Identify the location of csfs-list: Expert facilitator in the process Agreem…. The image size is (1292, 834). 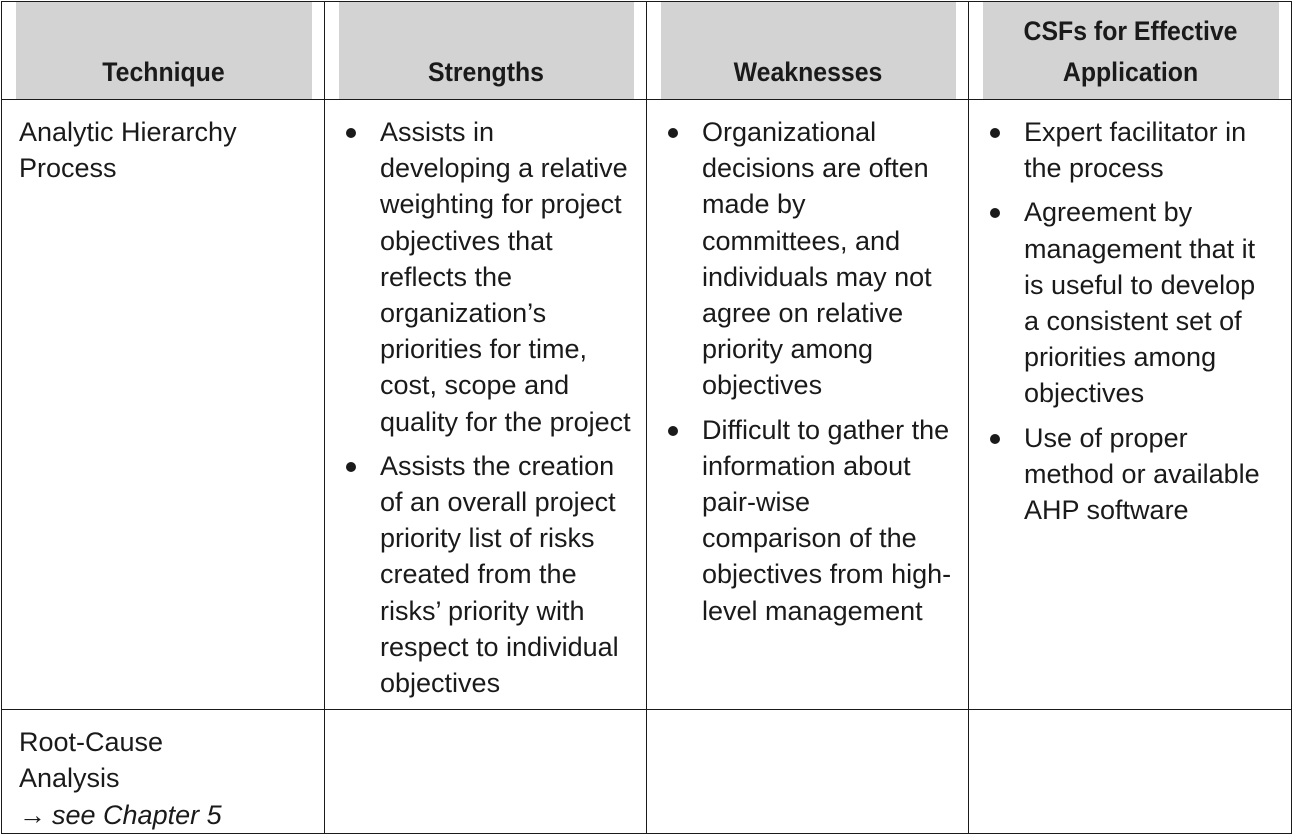
(1131, 321).